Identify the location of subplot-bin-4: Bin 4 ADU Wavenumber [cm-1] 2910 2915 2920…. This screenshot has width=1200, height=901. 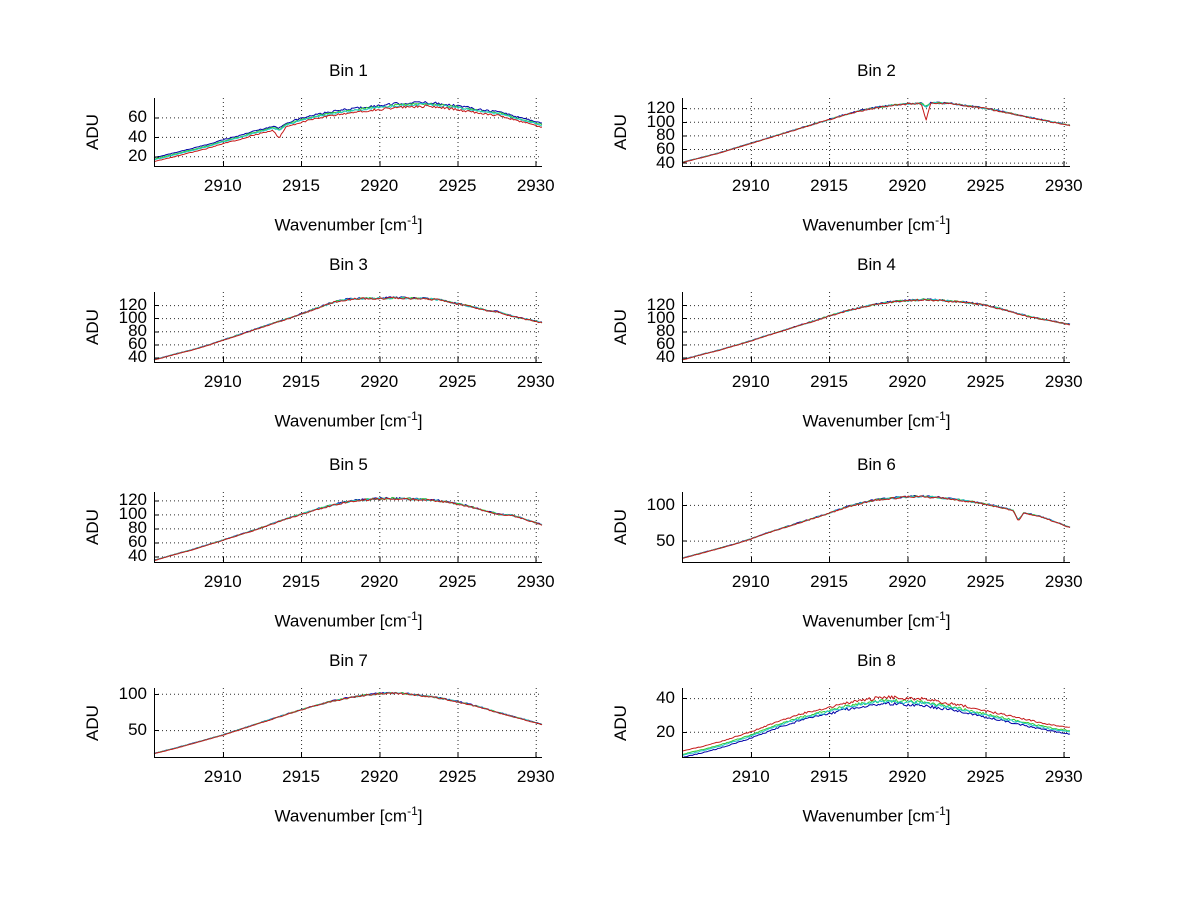
(812, 337).